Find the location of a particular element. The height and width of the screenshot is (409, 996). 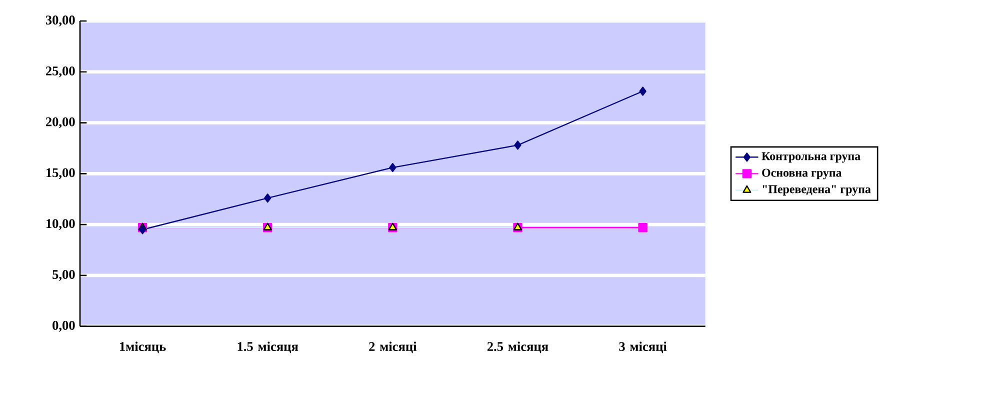

y-tick-label: 5,00 is located at coordinates (63, 275).